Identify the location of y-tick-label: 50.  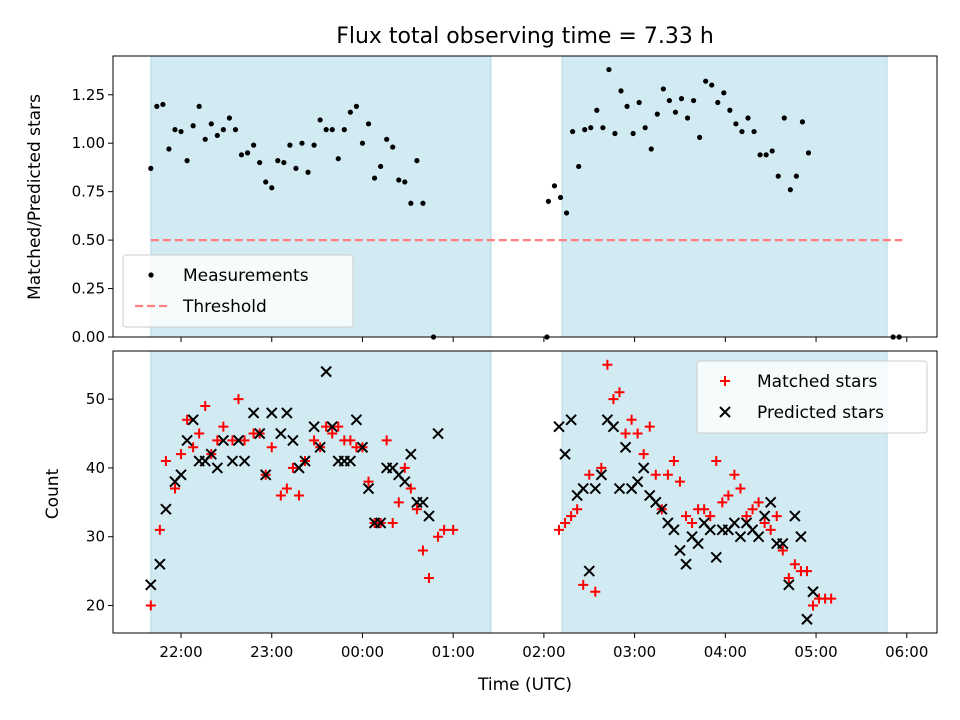
(95, 399).